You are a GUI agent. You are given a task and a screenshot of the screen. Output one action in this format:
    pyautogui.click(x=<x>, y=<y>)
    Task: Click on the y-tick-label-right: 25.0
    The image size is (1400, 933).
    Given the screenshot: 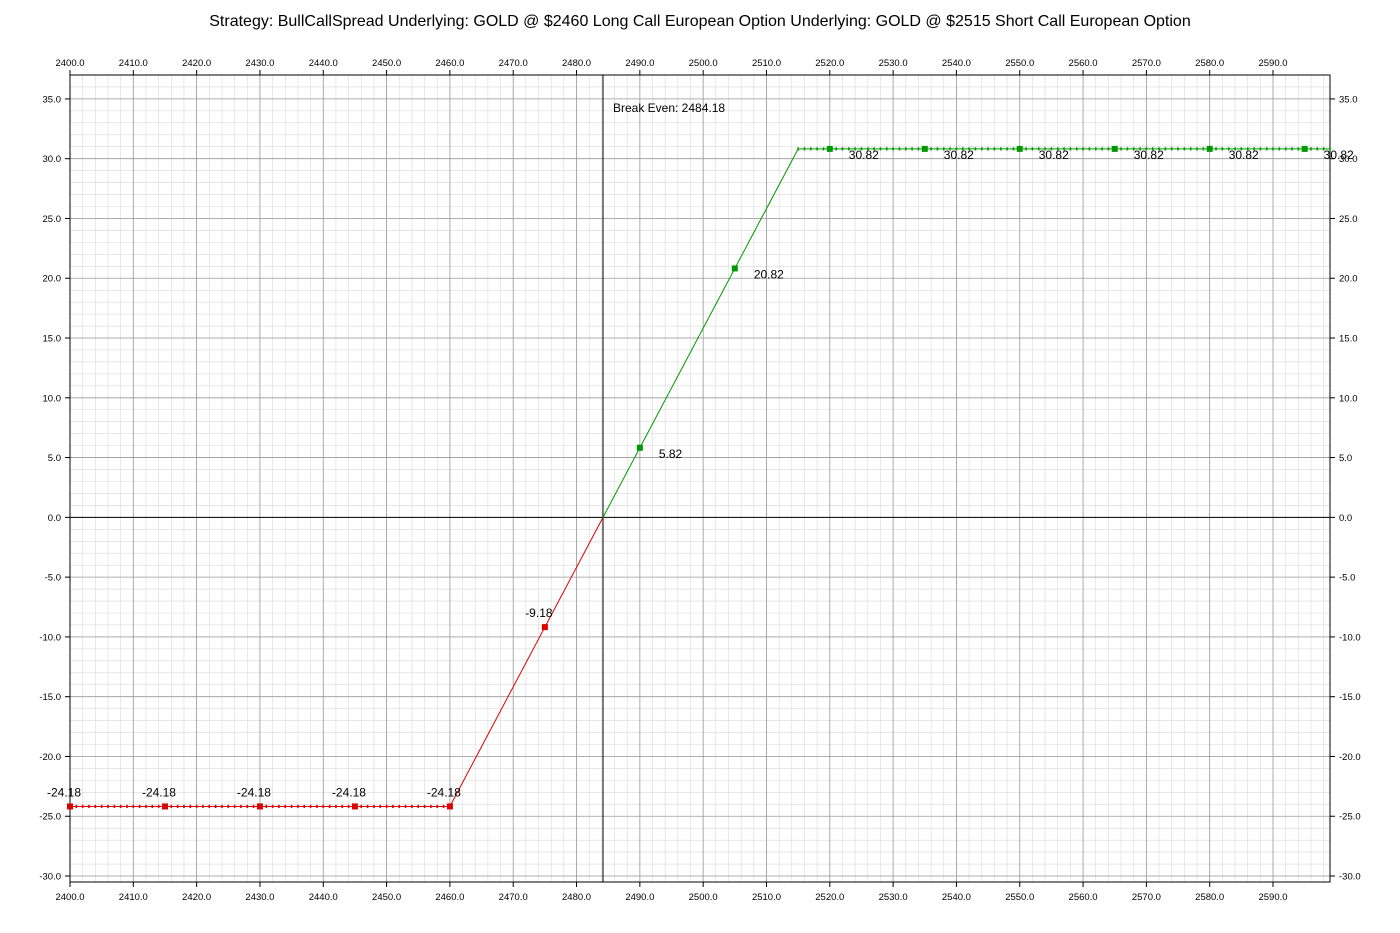 What is the action you would take?
    pyautogui.click(x=1348, y=219)
    